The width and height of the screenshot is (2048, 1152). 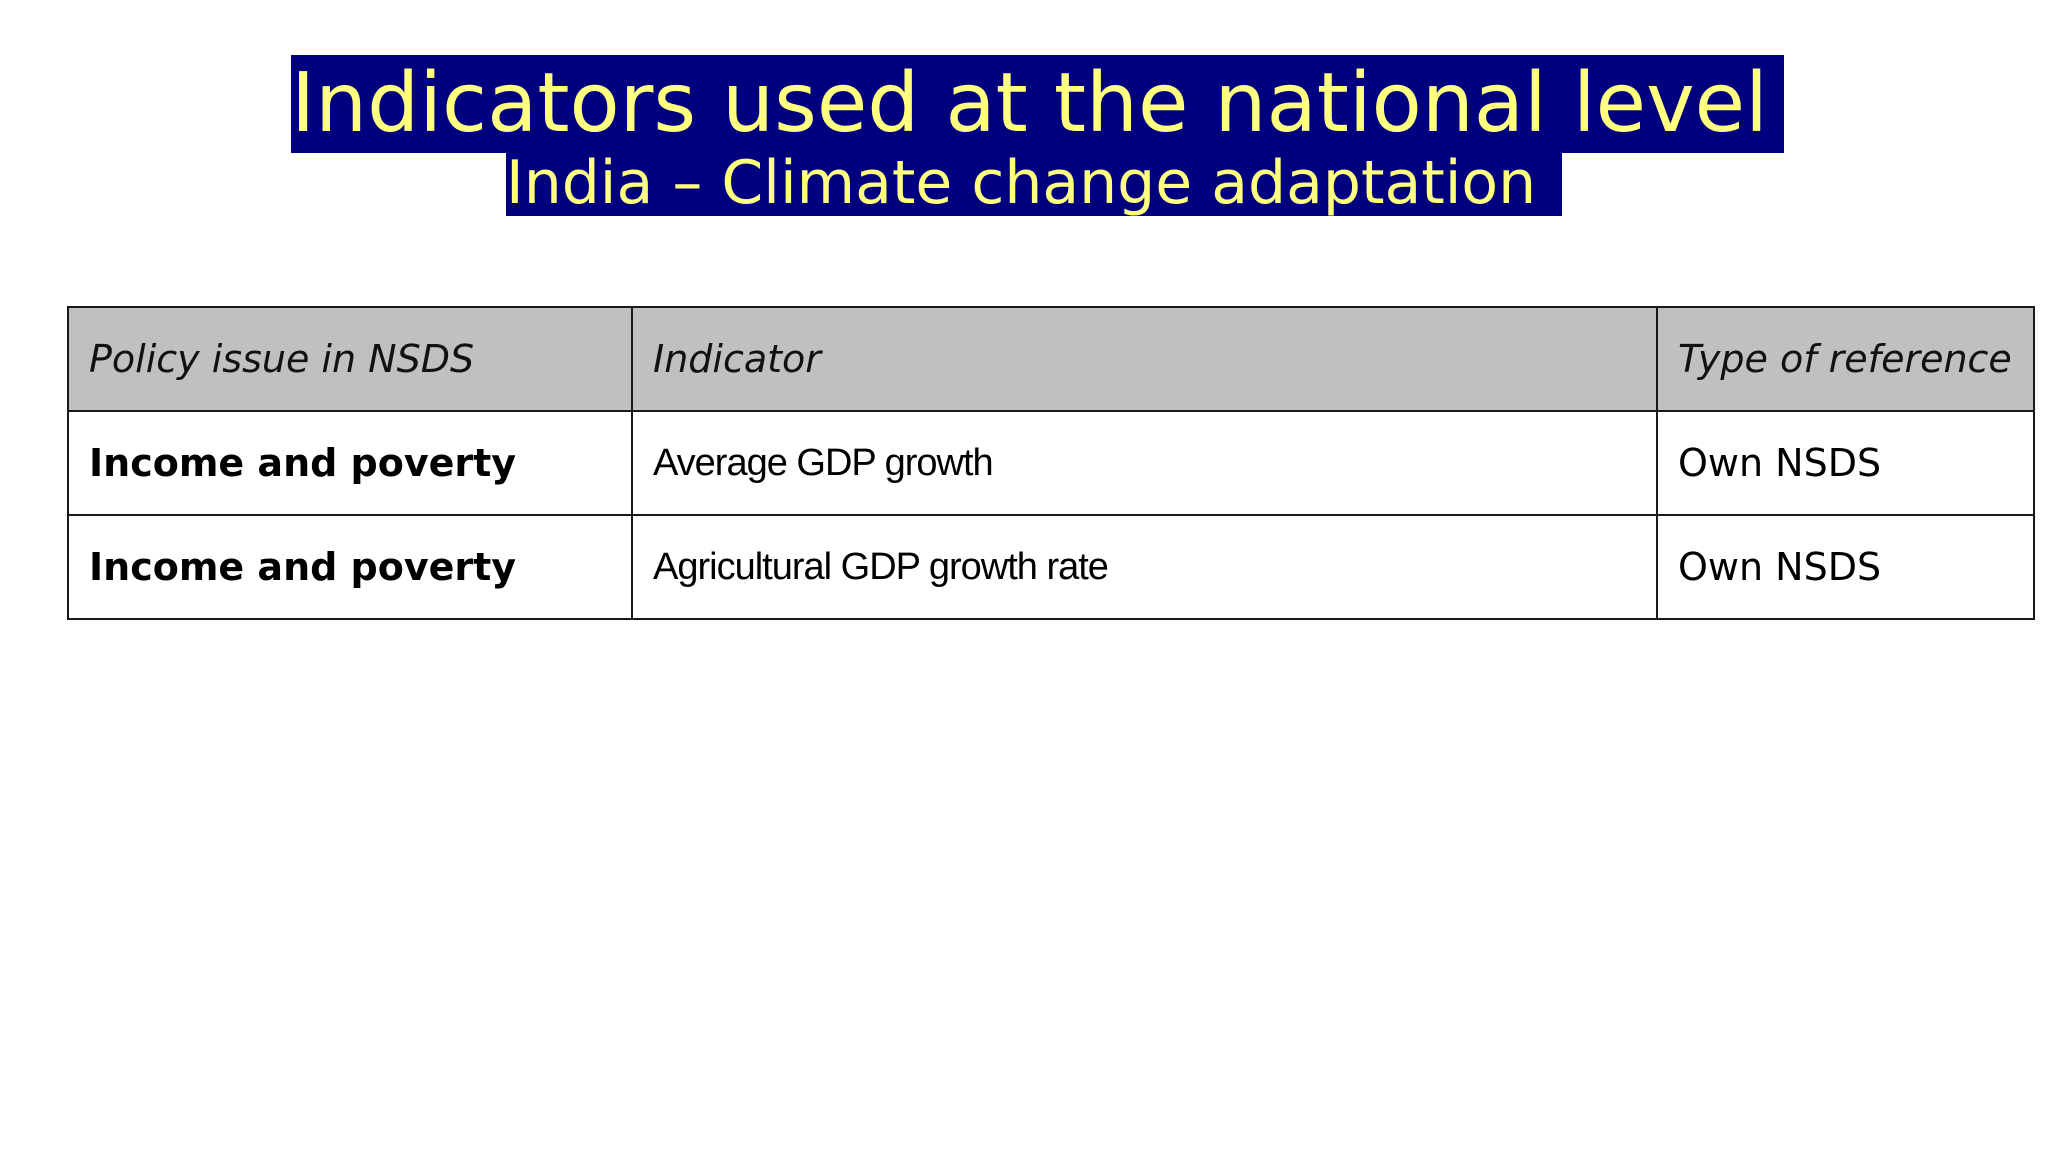 I want to click on indicator-cell: Average GDP growth, so click(x=1144, y=463).